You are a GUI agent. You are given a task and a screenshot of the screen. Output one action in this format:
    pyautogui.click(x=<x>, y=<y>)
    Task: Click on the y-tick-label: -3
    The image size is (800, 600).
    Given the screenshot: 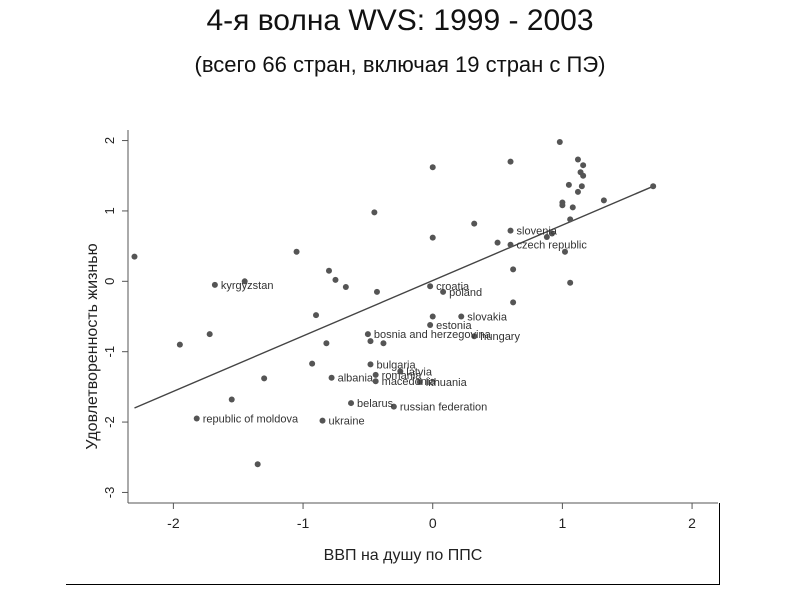 What is the action you would take?
    pyautogui.click(x=109, y=493)
    